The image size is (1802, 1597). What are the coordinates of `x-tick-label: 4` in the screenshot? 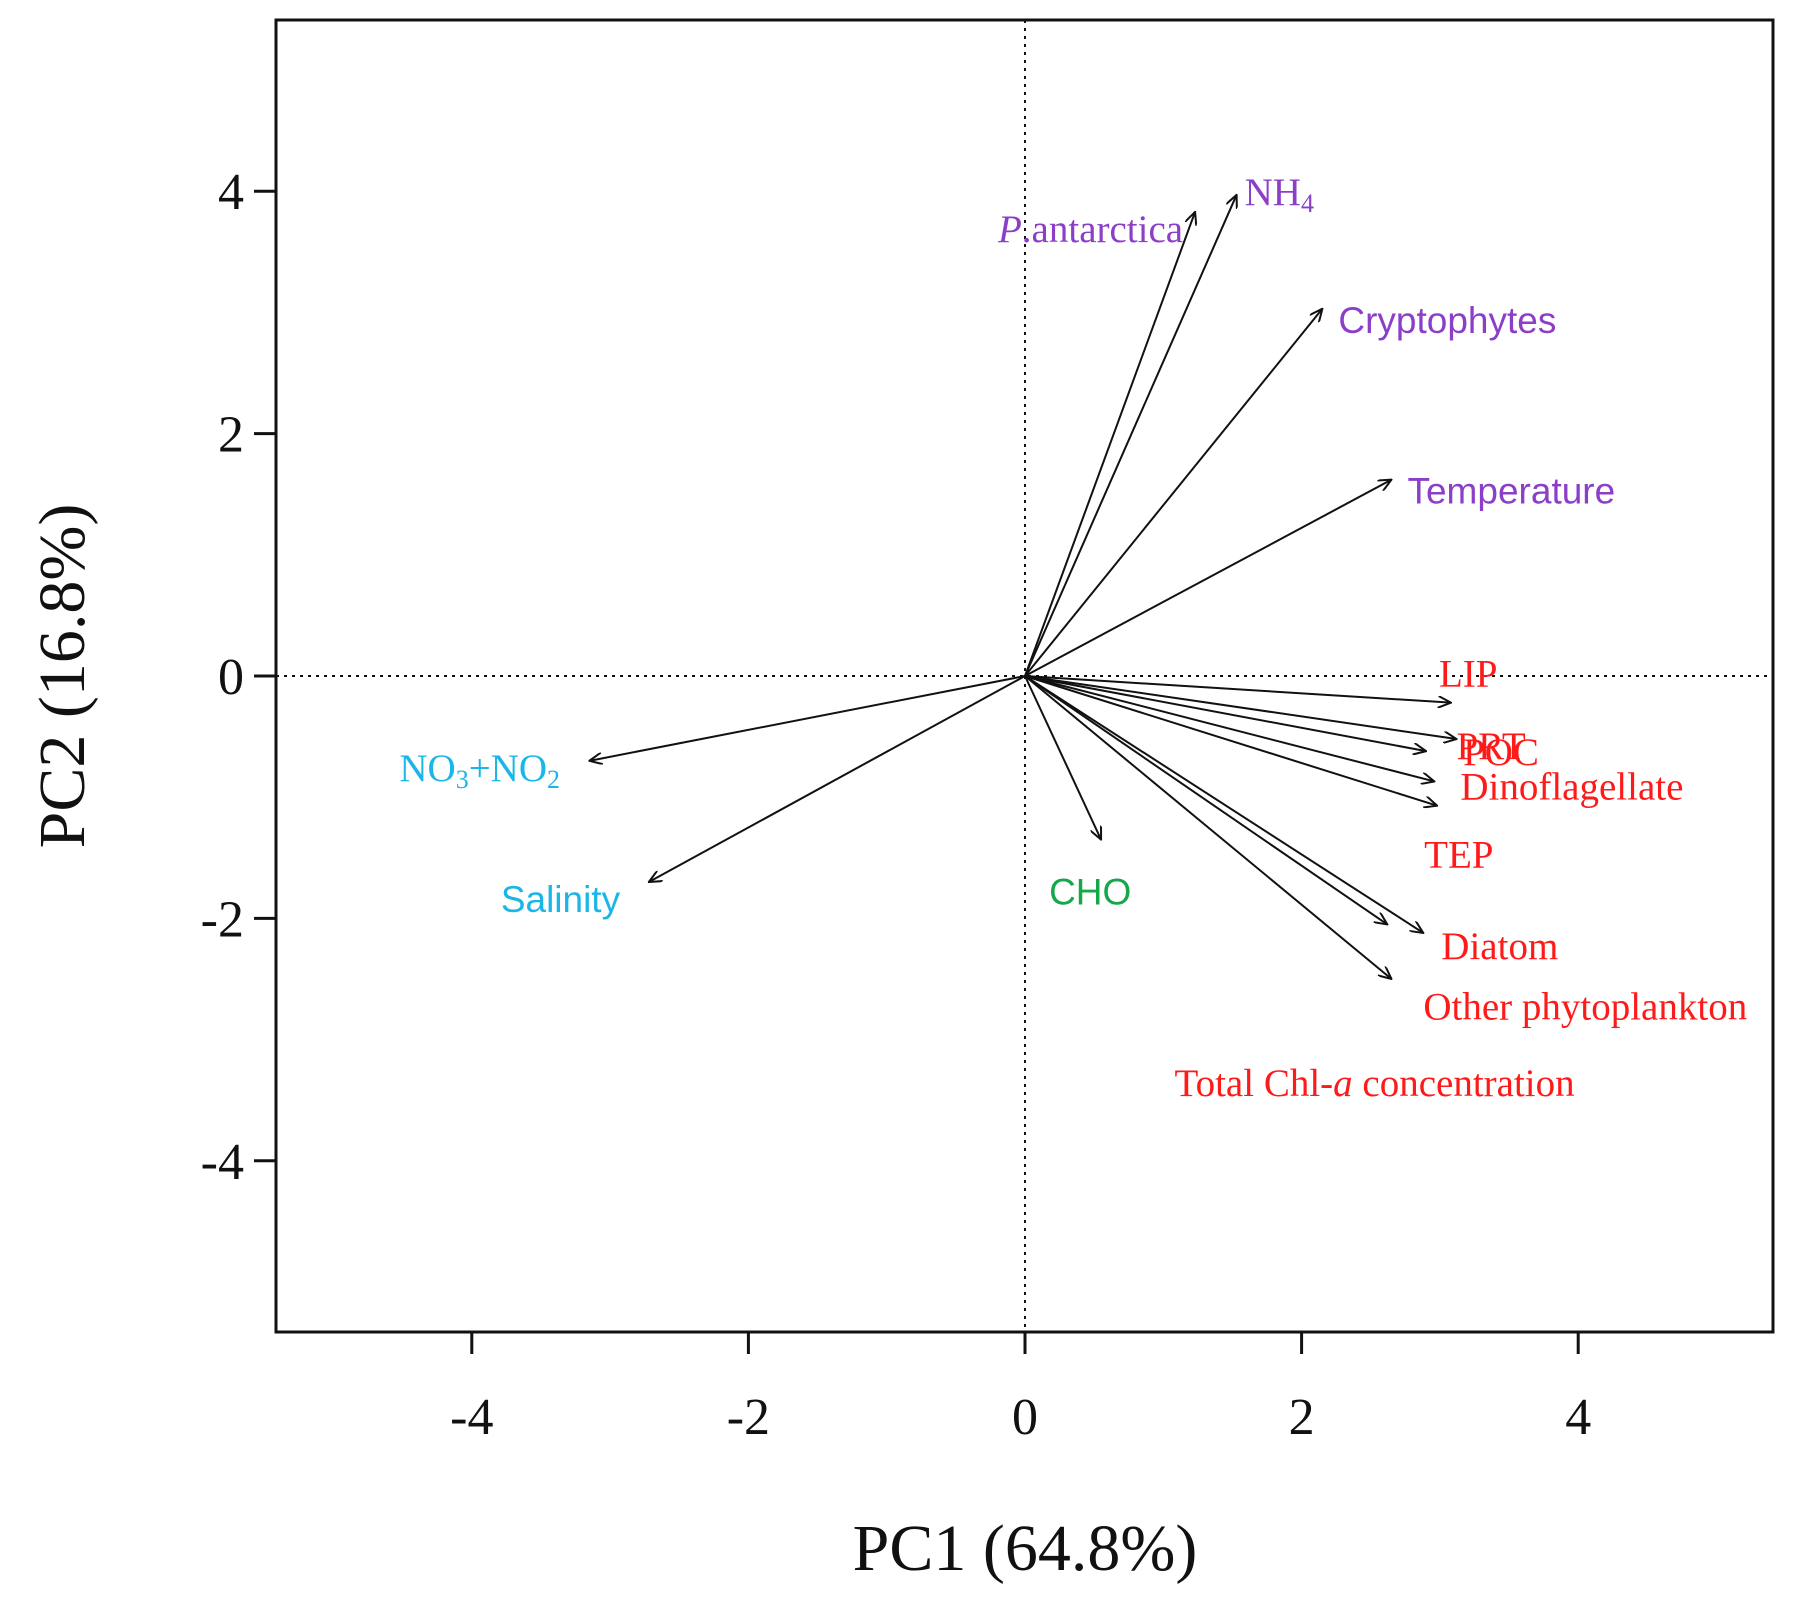 It's located at (1578, 1417).